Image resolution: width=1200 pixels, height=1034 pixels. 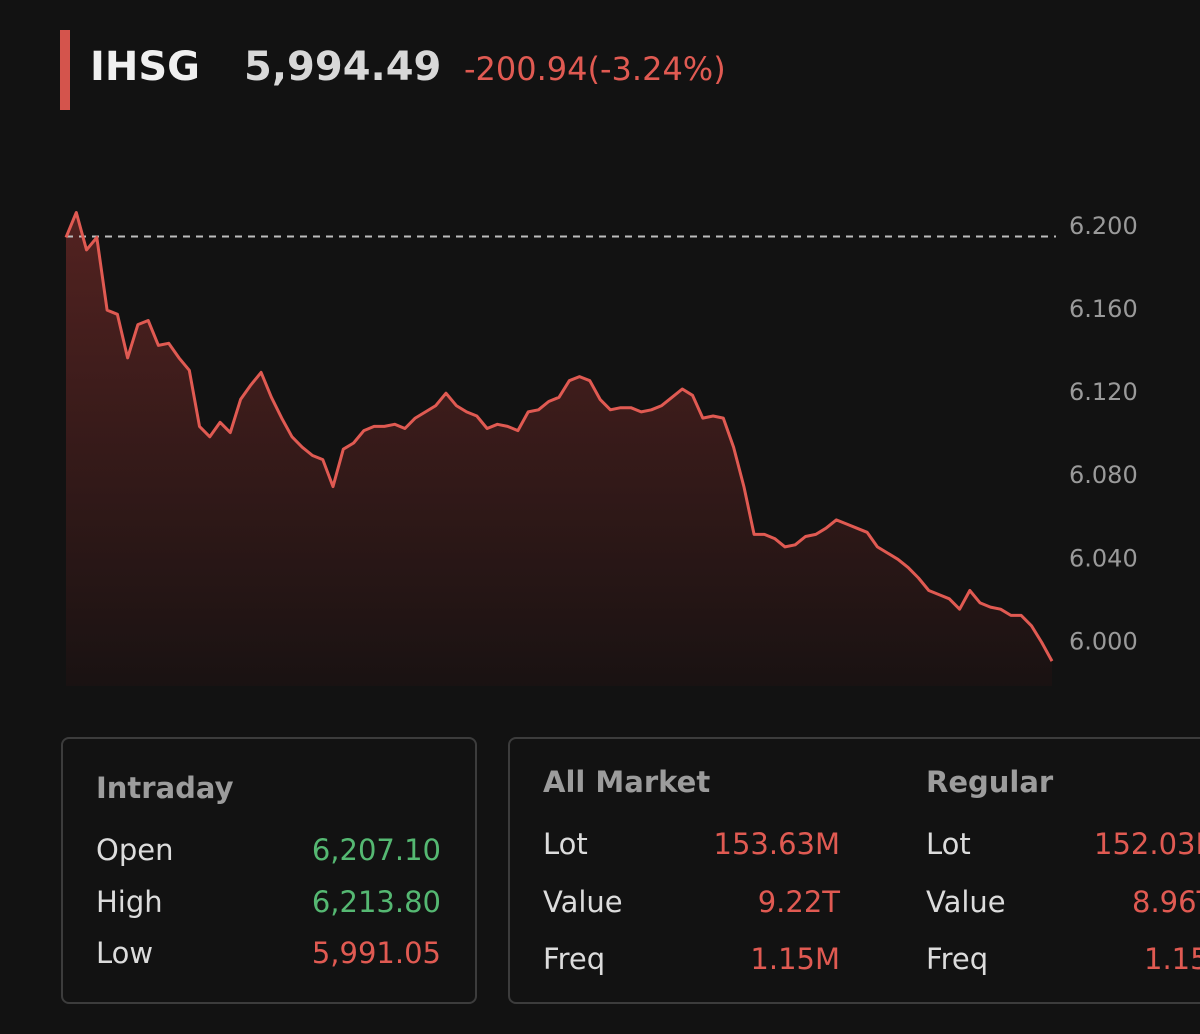 What do you see at coordinates (1166, 902) in the screenshot?
I see `row-value: 8.96T` at bounding box center [1166, 902].